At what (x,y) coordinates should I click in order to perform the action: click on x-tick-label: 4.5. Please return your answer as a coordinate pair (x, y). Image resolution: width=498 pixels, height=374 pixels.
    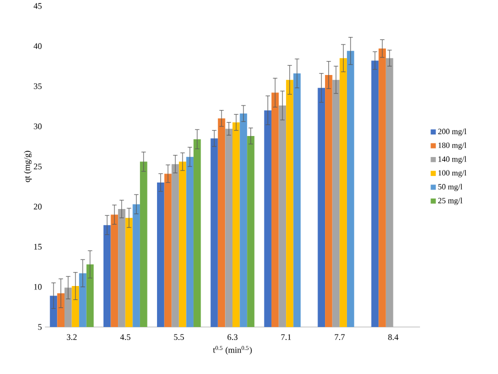
    Looking at the image, I should click on (125, 337).